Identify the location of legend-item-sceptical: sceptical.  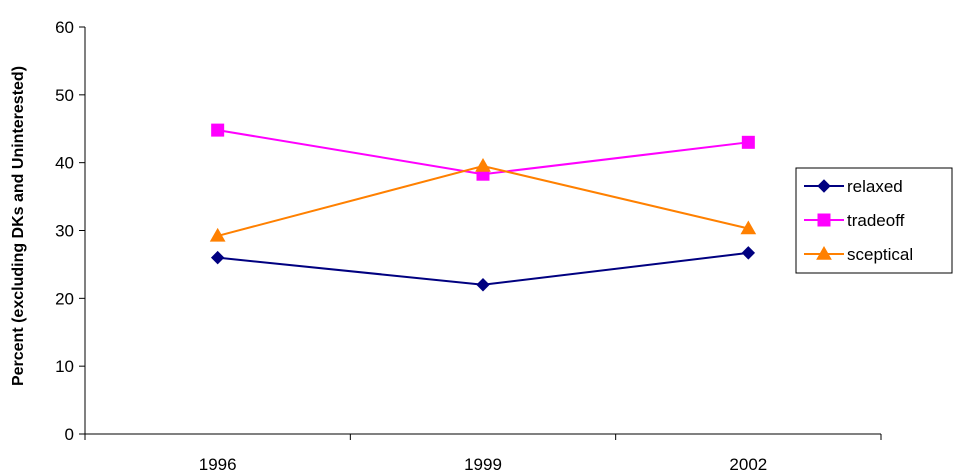
(858, 254).